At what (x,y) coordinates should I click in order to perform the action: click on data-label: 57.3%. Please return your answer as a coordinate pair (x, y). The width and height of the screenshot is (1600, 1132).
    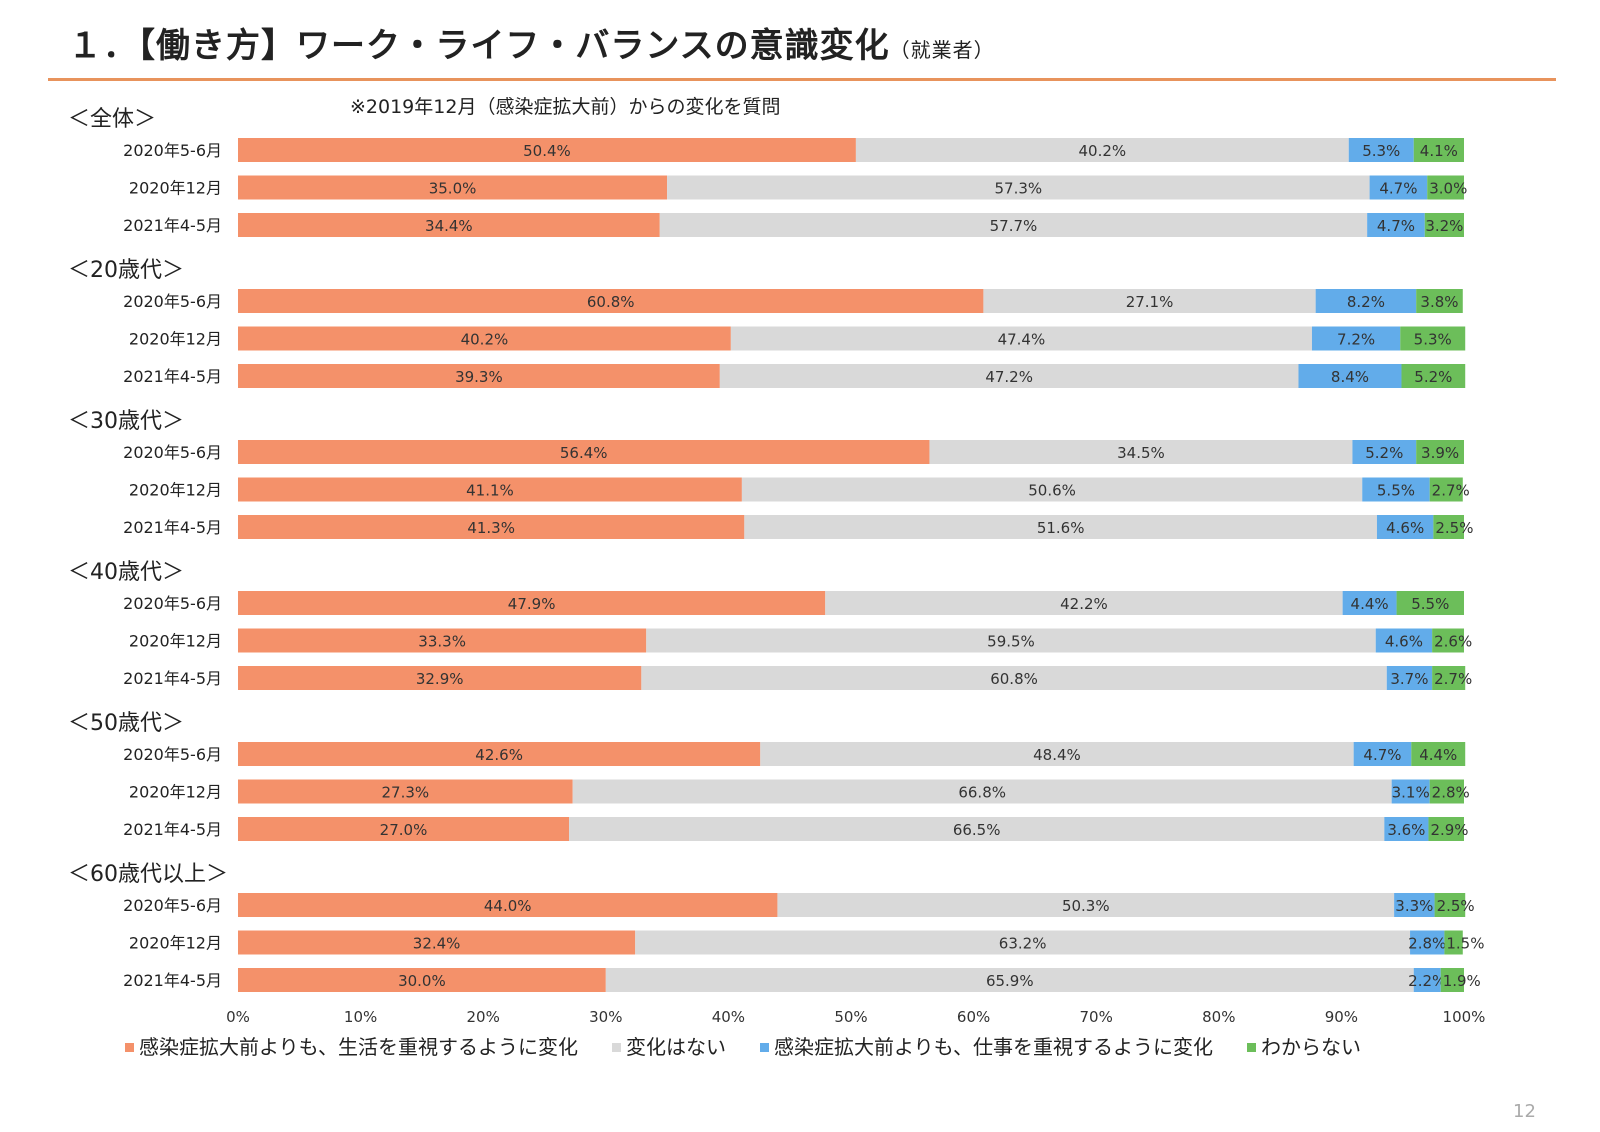
    Looking at the image, I should click on (1019, 189).